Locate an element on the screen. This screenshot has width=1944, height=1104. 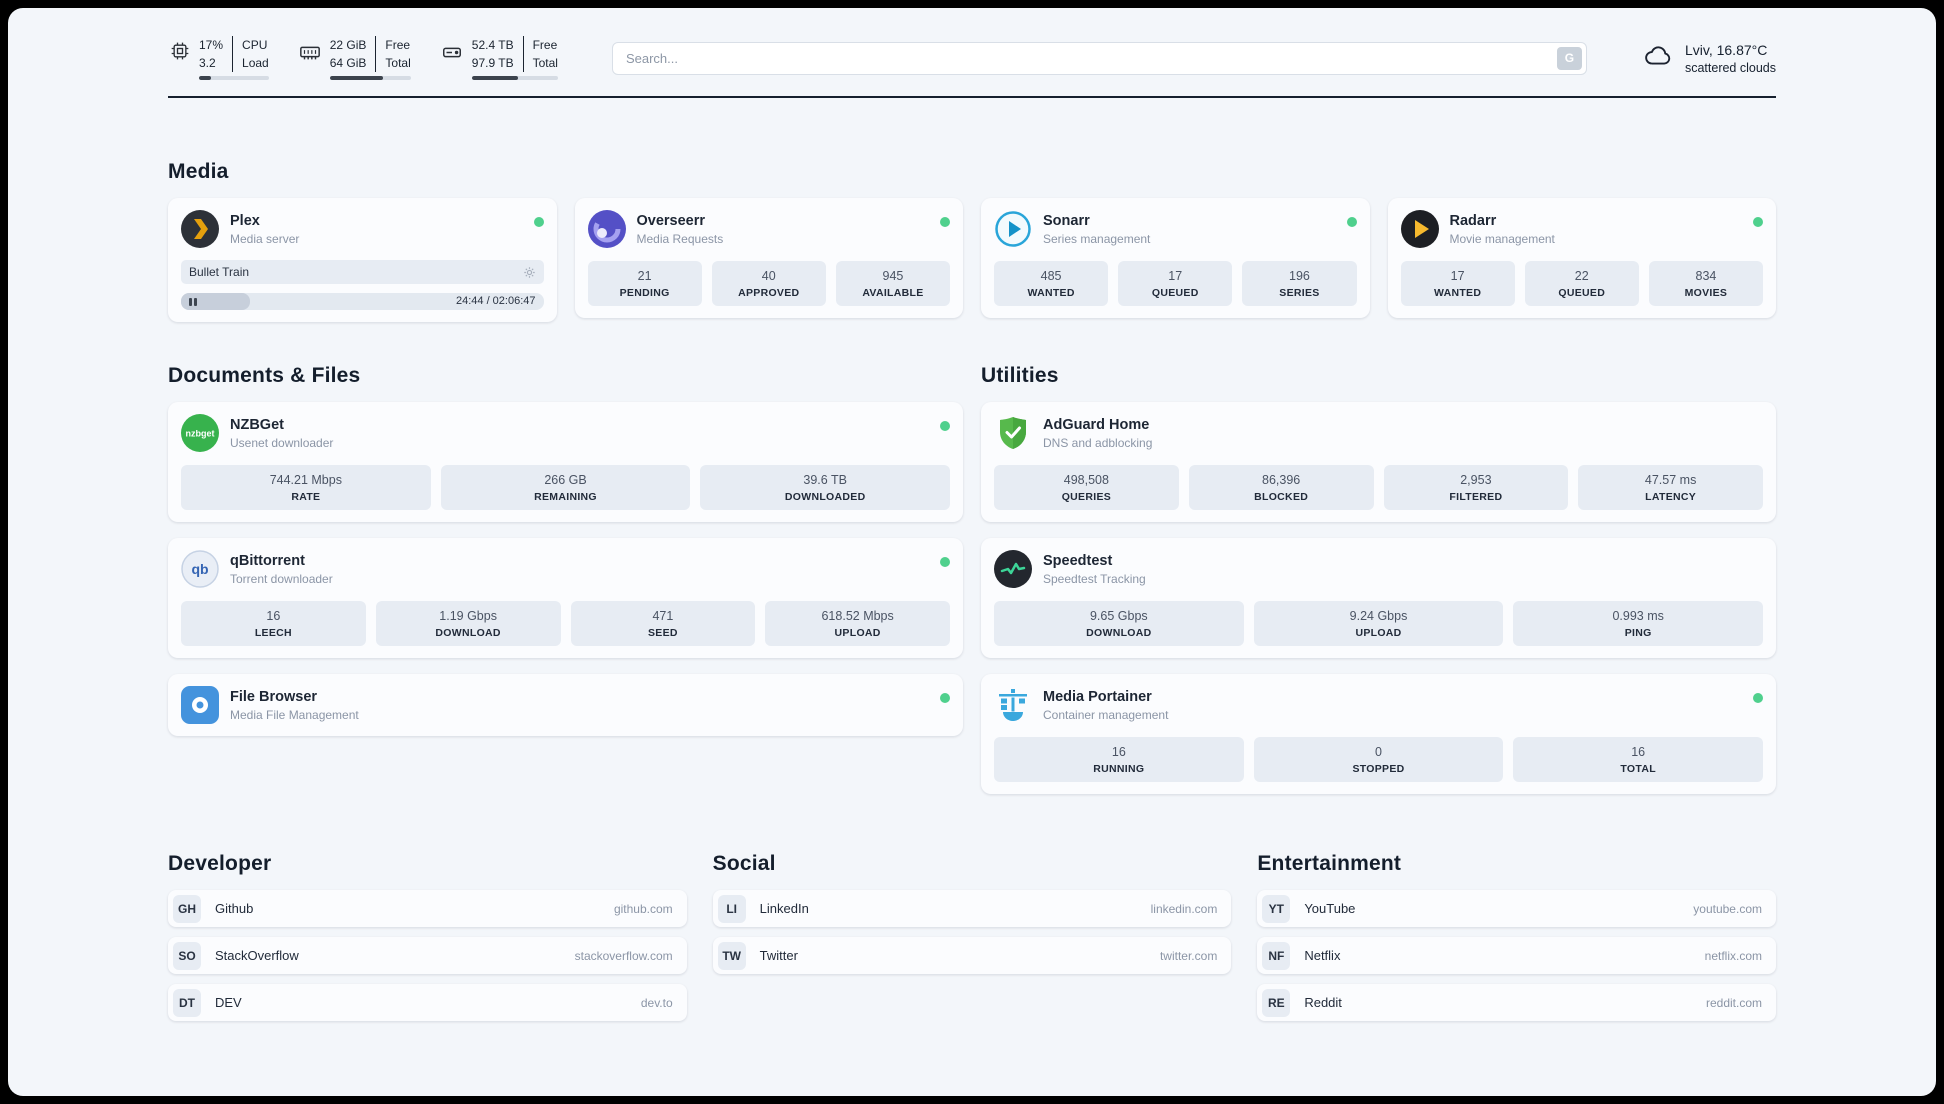
top-bar: 17% 3.2 CPU Load is located at coordinates (972, 58).